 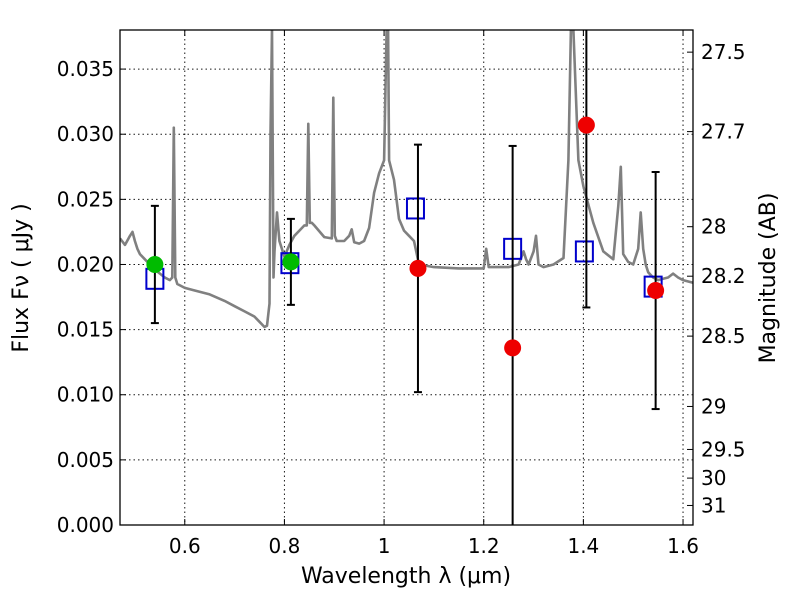 I want to click on y-tick-label: 0.030, so click(x=85, y=134).